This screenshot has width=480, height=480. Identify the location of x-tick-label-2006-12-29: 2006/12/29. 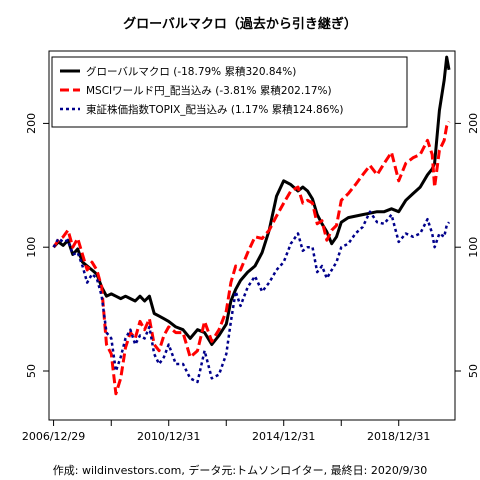
(53, 436).